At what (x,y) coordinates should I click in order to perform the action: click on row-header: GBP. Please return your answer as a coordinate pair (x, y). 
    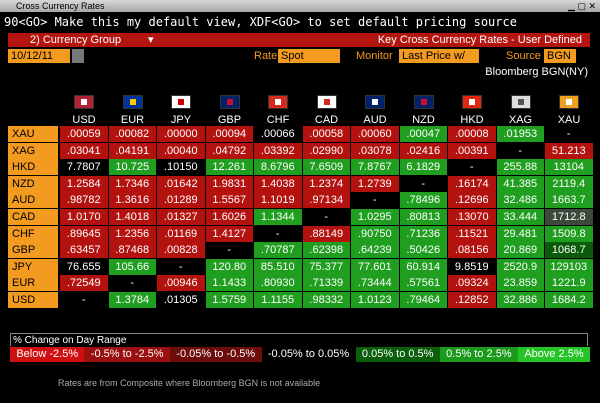
    Looking at the image, I should click on (33, 250).